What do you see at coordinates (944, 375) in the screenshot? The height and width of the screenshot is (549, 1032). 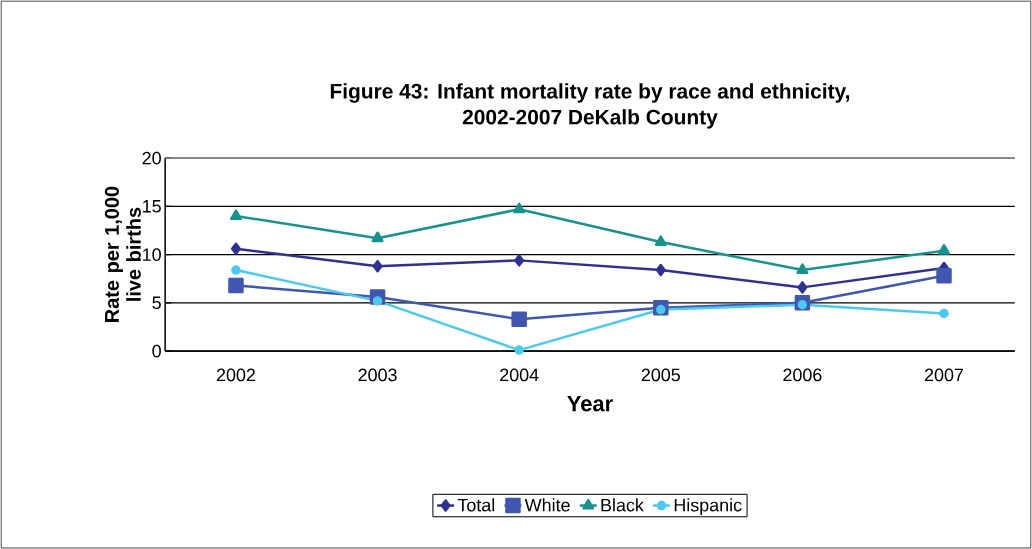 I see `x-tick-label: 2007` at bounding box center [944, 375].